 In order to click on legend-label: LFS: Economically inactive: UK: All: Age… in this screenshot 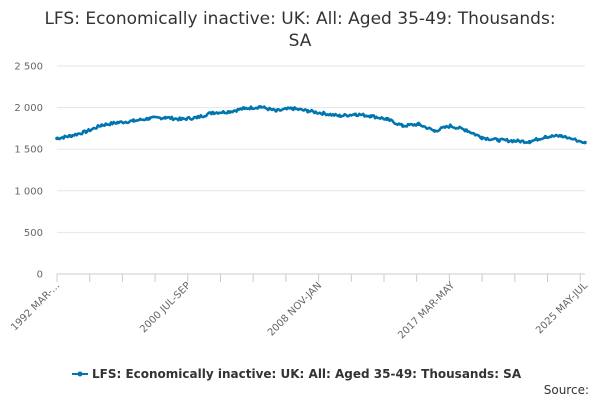, I will do `click(307, 374)`.